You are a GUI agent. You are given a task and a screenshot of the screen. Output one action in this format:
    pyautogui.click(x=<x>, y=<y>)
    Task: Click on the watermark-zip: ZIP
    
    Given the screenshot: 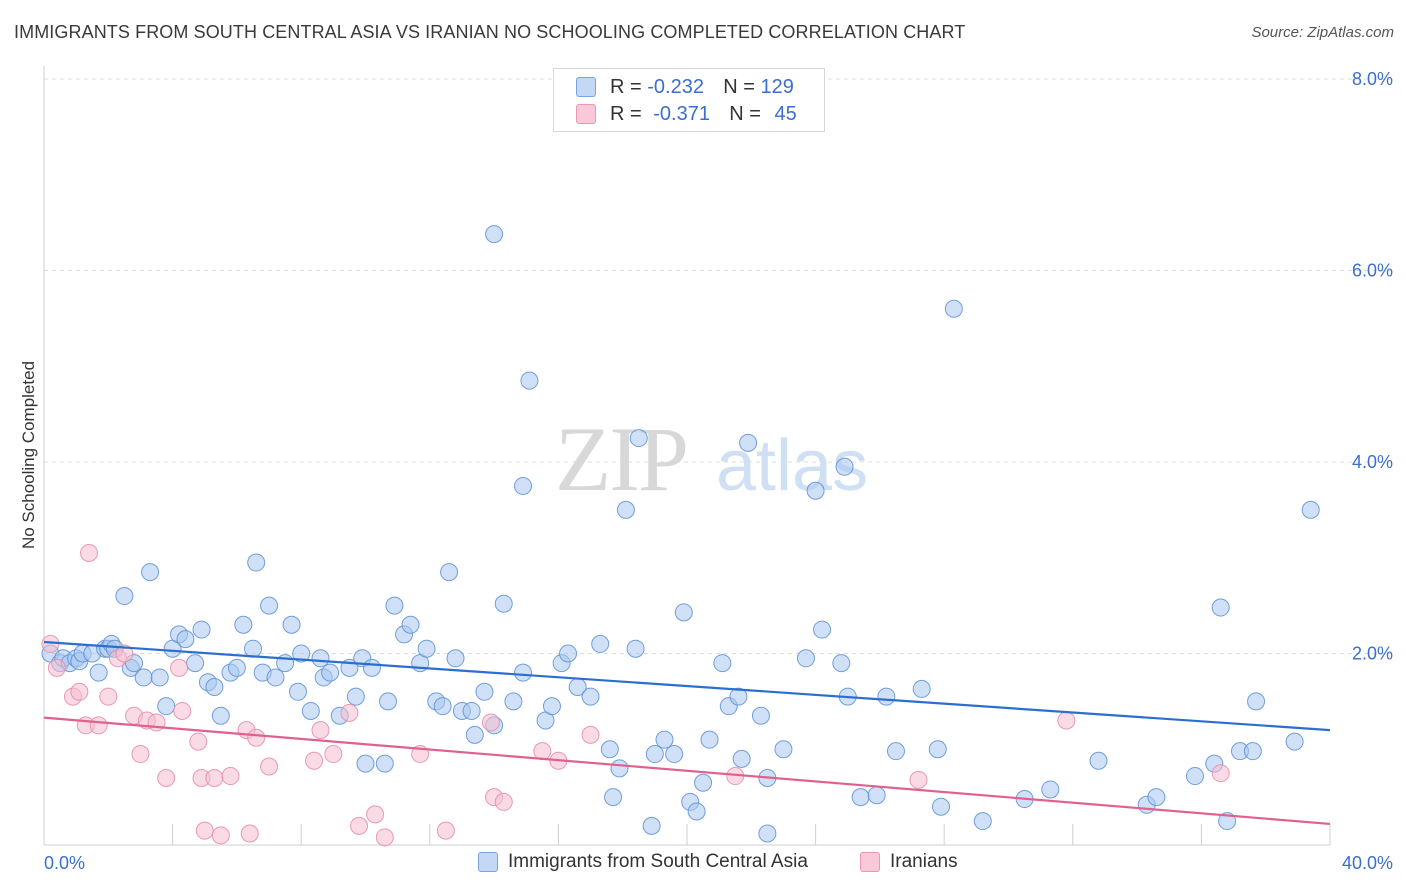 What is the action you would take?
    pyautogui.click(x=621, y=459)
    